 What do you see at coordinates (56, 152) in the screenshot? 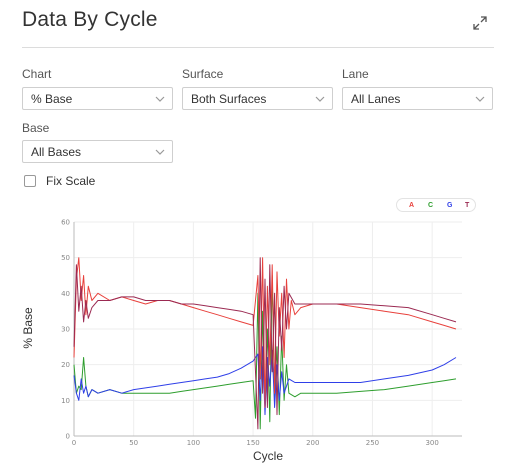
I see `base-select-value: All Bases` at bounding box center [56, 152].